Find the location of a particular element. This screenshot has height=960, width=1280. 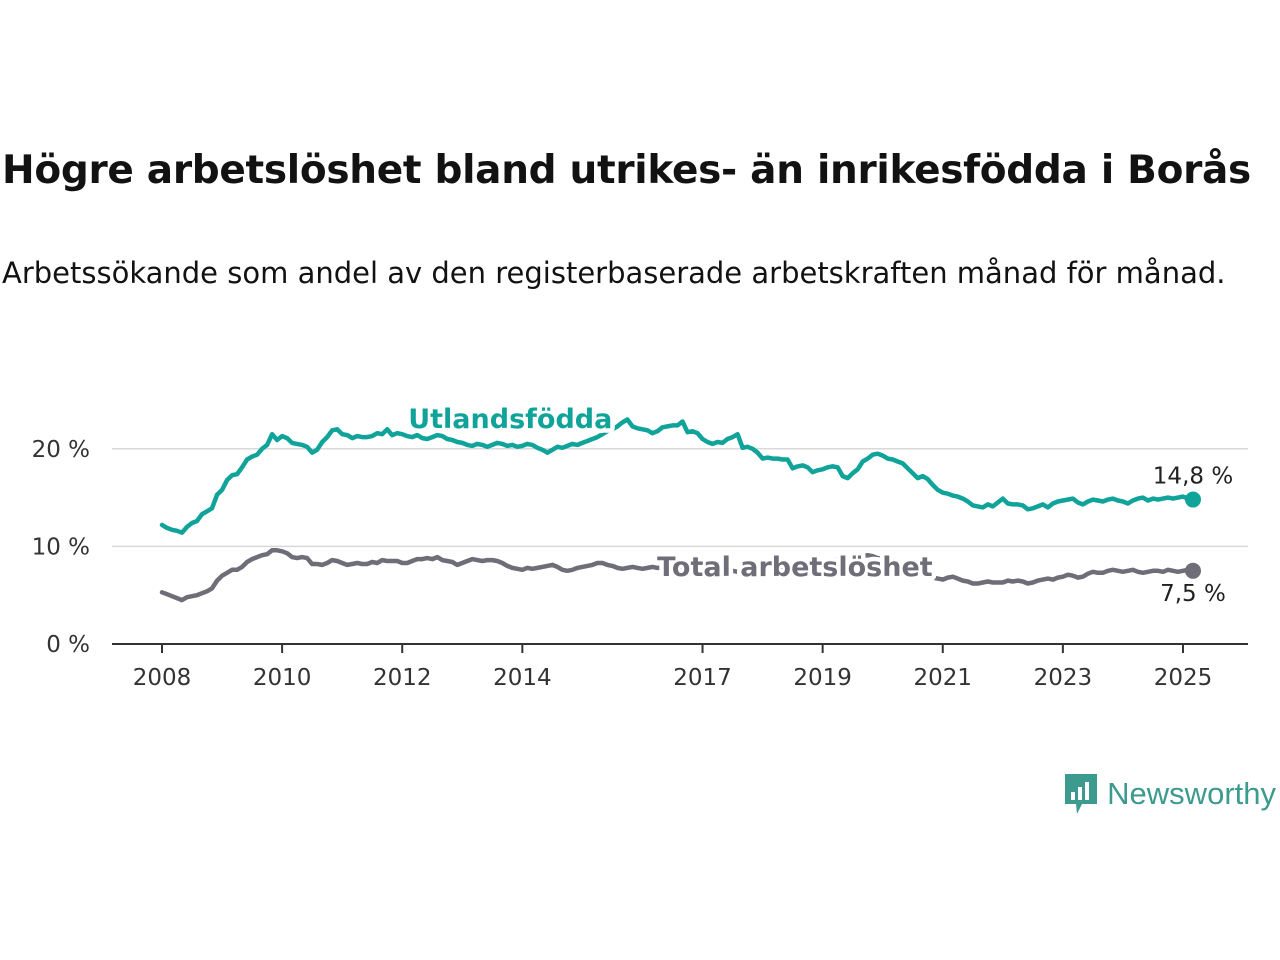

y-axis-ticks: 0 % 10 % 20 % is located at coordinates (61, 547).